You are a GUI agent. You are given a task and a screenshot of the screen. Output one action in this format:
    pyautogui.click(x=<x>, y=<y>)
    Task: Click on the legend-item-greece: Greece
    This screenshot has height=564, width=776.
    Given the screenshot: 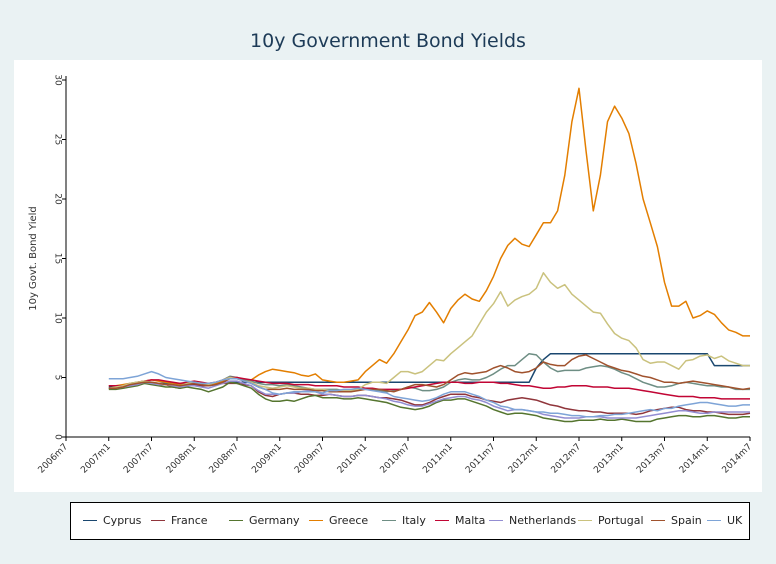 What is the action you would take?
    pyautogui.click(x=338, y=520)
    